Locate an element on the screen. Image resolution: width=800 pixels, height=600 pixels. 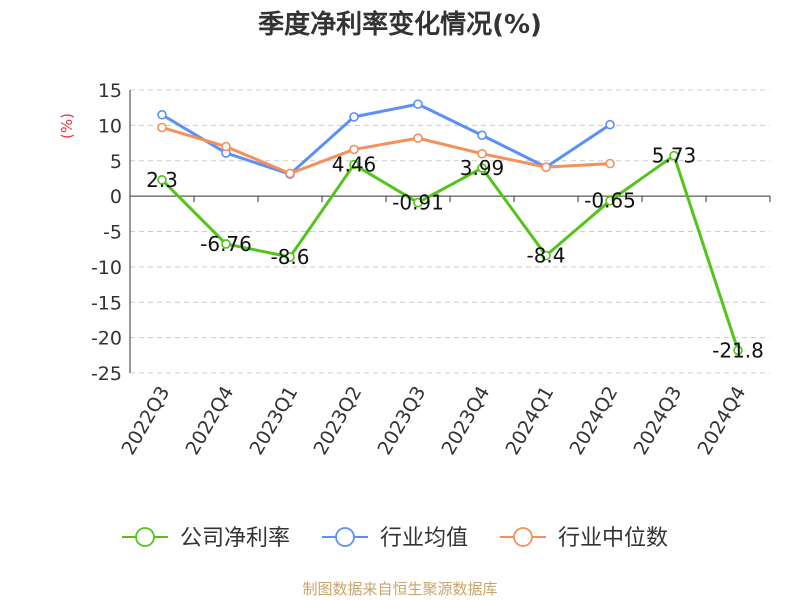
y-tick-label: 5 is located at coordinates (116, 162).